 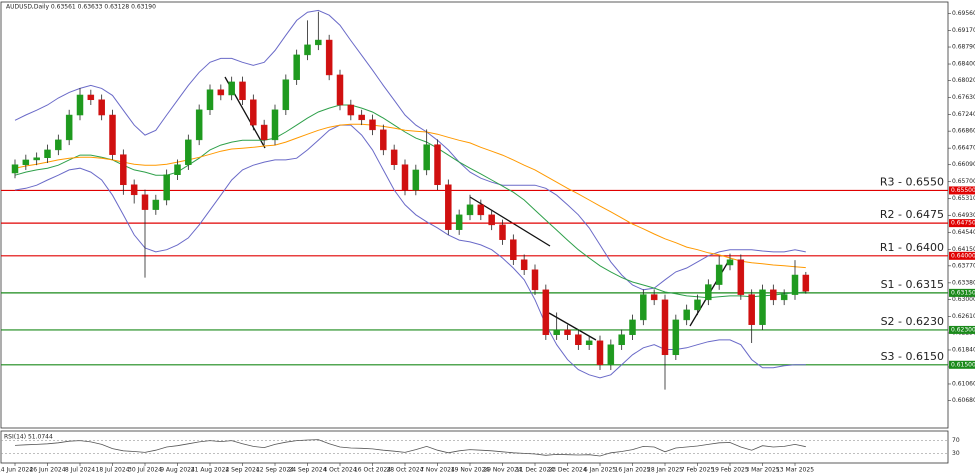 I want to click on y-tick-label: 0.66470, so click(x=963, y=148).